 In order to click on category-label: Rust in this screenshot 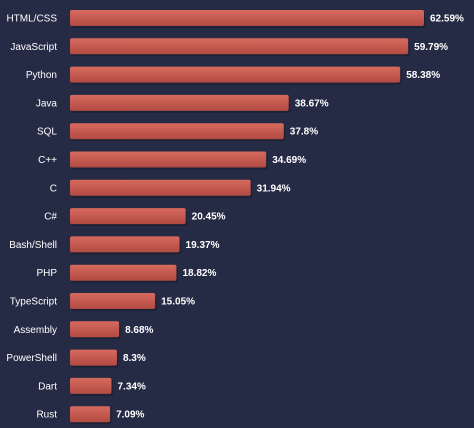, I will do `click(46, 415)`.